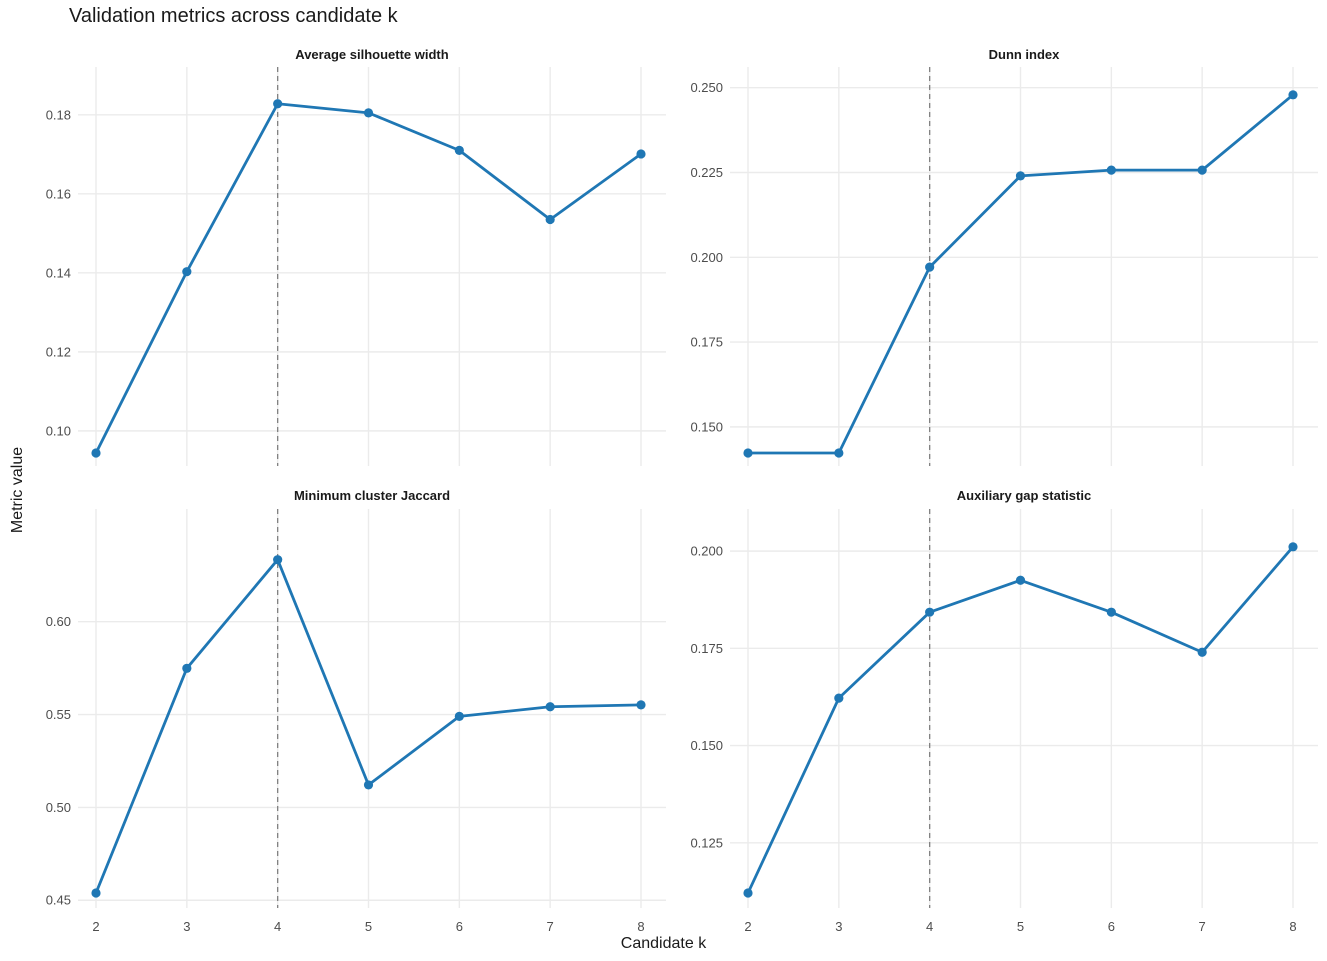 The height and width of the screenshot is (961, 1327). What do you see at coordinates (371, 54) in the screenshot?
I see `panel-title: Average silhouette width` at bounding box center [371, 54].